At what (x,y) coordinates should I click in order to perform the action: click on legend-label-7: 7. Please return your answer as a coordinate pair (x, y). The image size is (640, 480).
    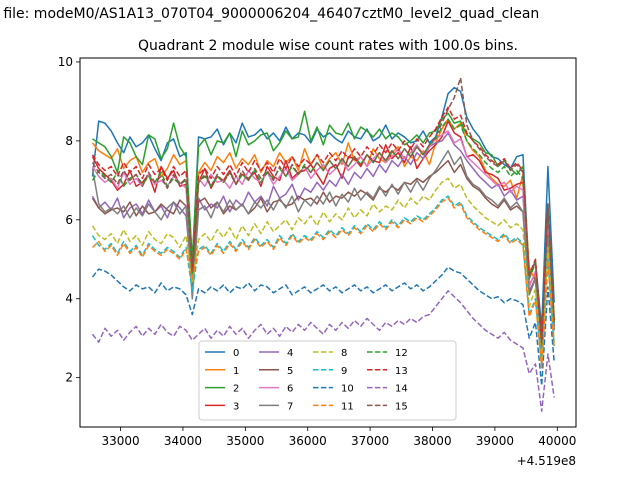
    Looking at the image, I should click on (290, 406).